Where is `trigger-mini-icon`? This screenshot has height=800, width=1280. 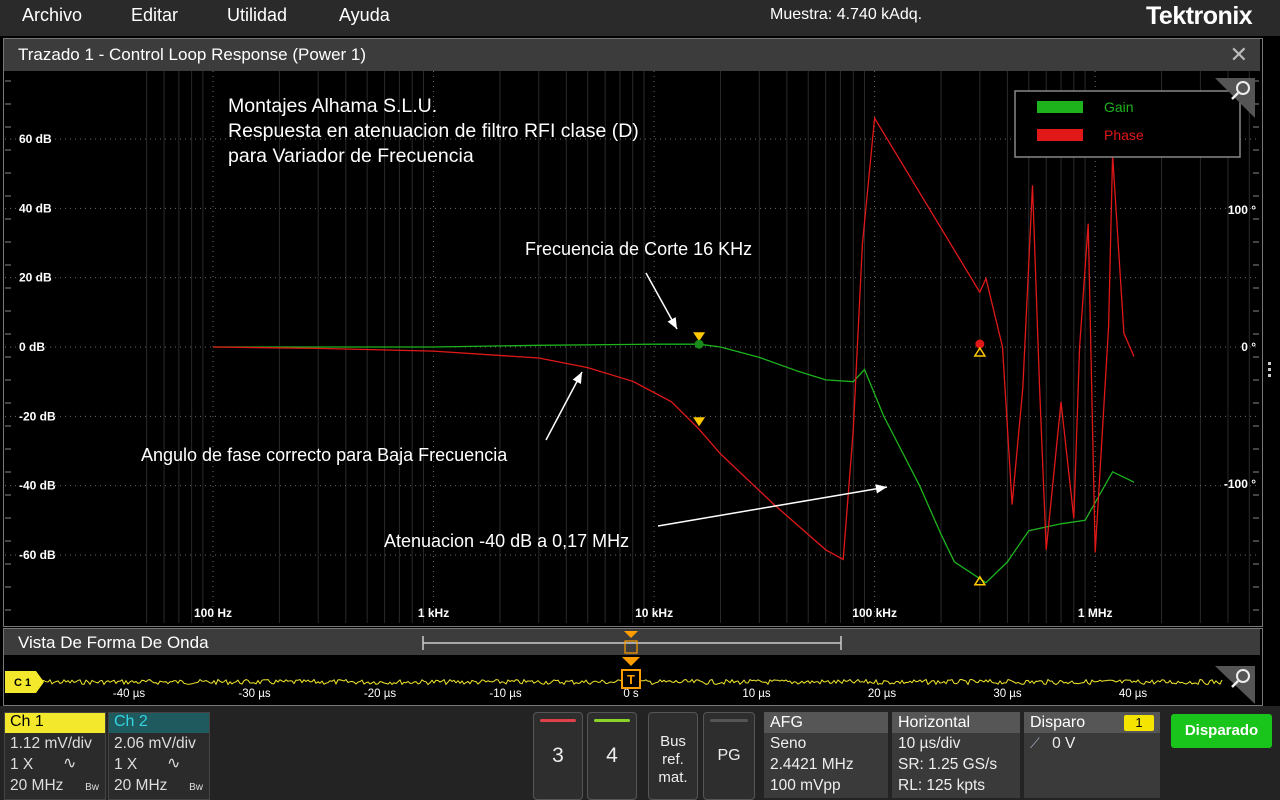
trigger-mini-icon is located at coordinates (631, 647).